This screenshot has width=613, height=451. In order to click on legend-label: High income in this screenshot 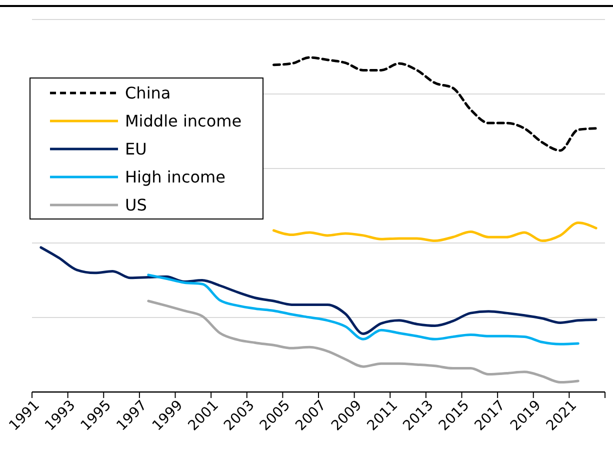, I will do `click(175, 177)`.